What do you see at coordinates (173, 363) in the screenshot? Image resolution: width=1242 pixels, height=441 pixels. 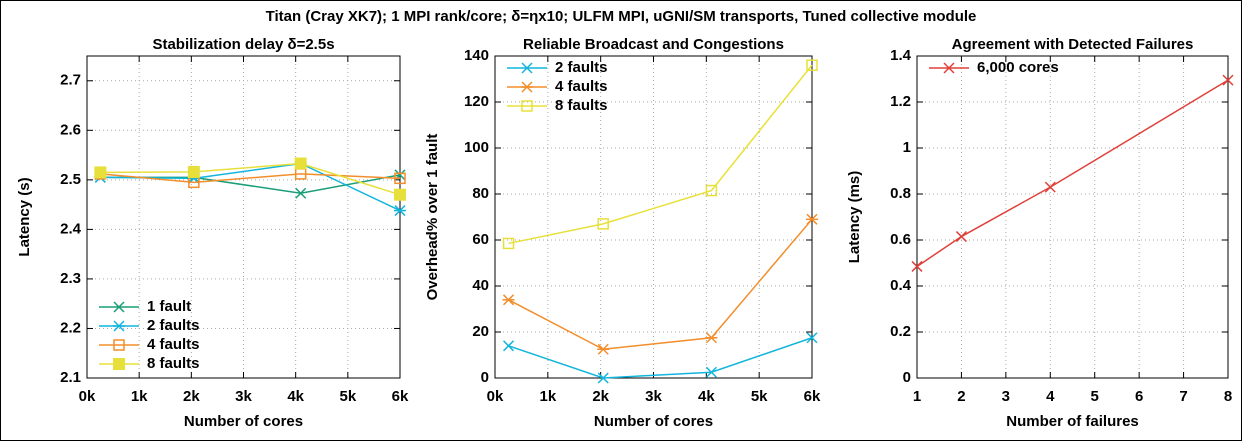 I see `legend-label: 8 faults` at bounding box center [173, 363].